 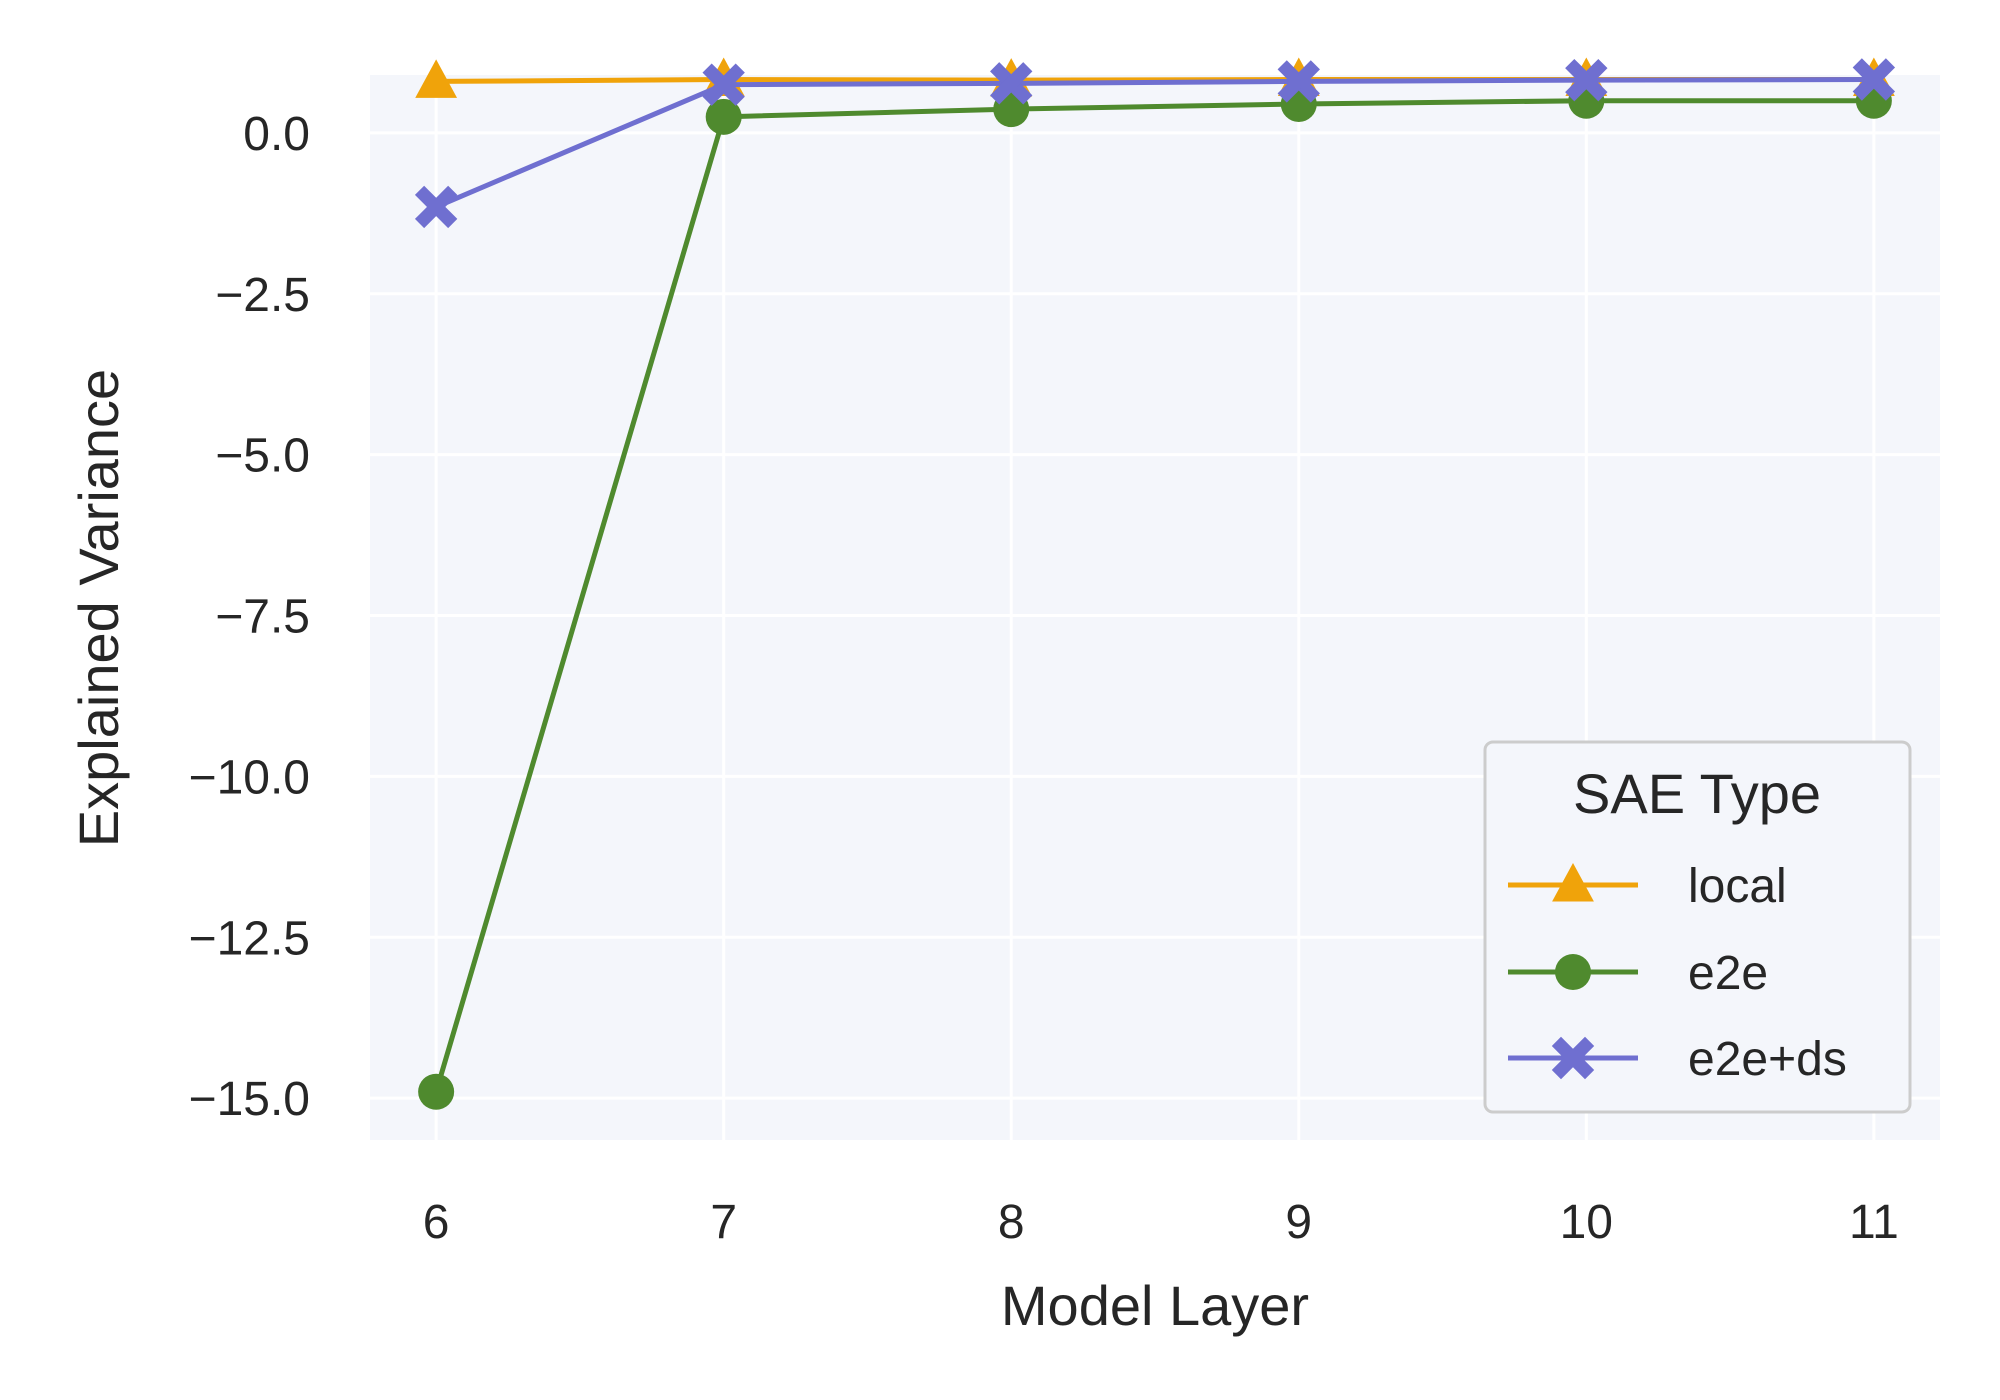 I want to click on data-point-local, so click(x=436, y=78).